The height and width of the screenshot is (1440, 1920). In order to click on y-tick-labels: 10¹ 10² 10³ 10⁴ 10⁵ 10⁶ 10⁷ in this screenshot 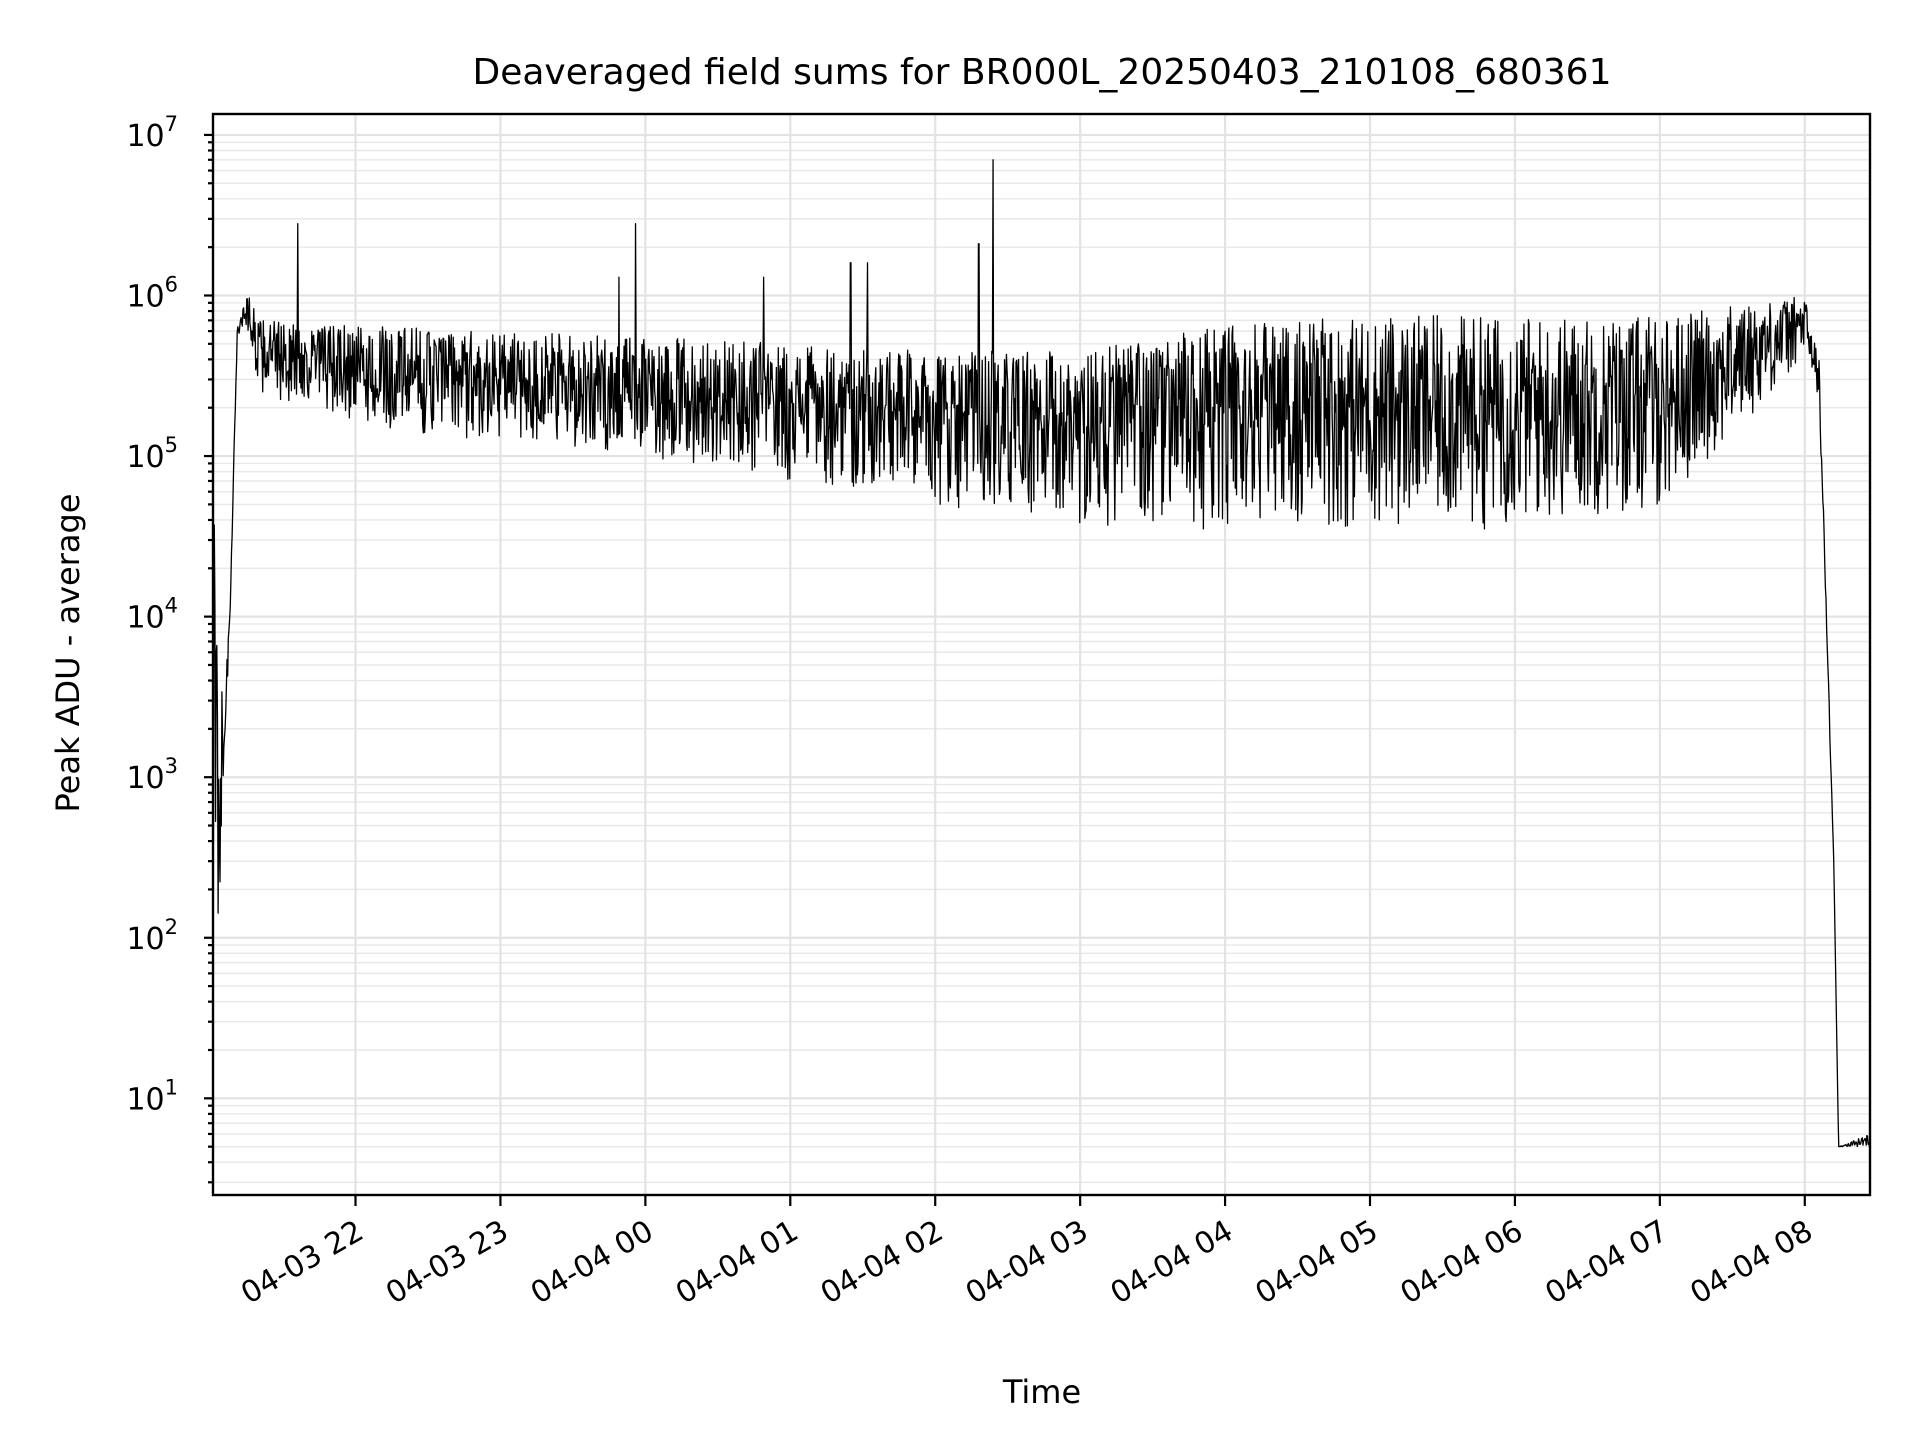, I will do `click(152, 614)`.